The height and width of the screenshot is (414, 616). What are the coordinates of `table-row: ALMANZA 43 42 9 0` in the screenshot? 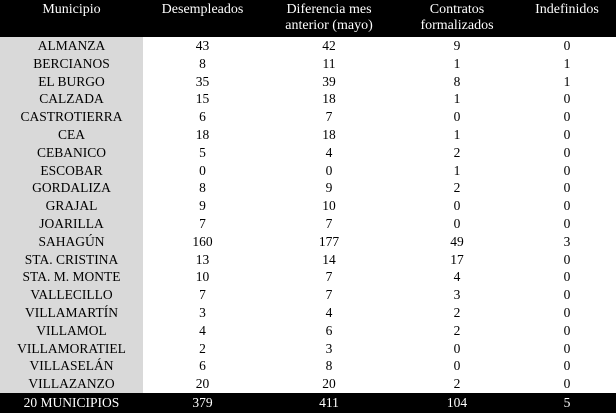 It's located at (308, 46).